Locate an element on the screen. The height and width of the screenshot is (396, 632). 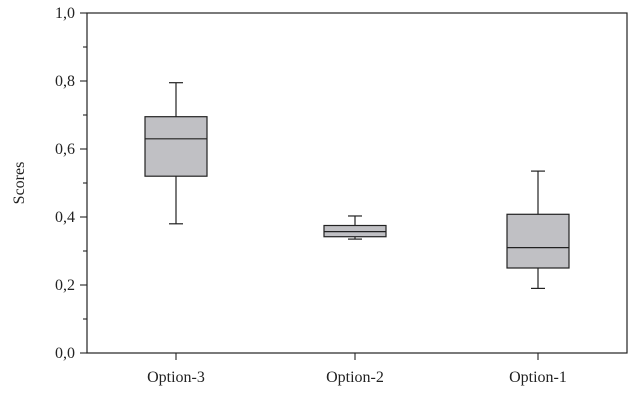
x-category-label: Option-3 is located at coordinates (176, 377).